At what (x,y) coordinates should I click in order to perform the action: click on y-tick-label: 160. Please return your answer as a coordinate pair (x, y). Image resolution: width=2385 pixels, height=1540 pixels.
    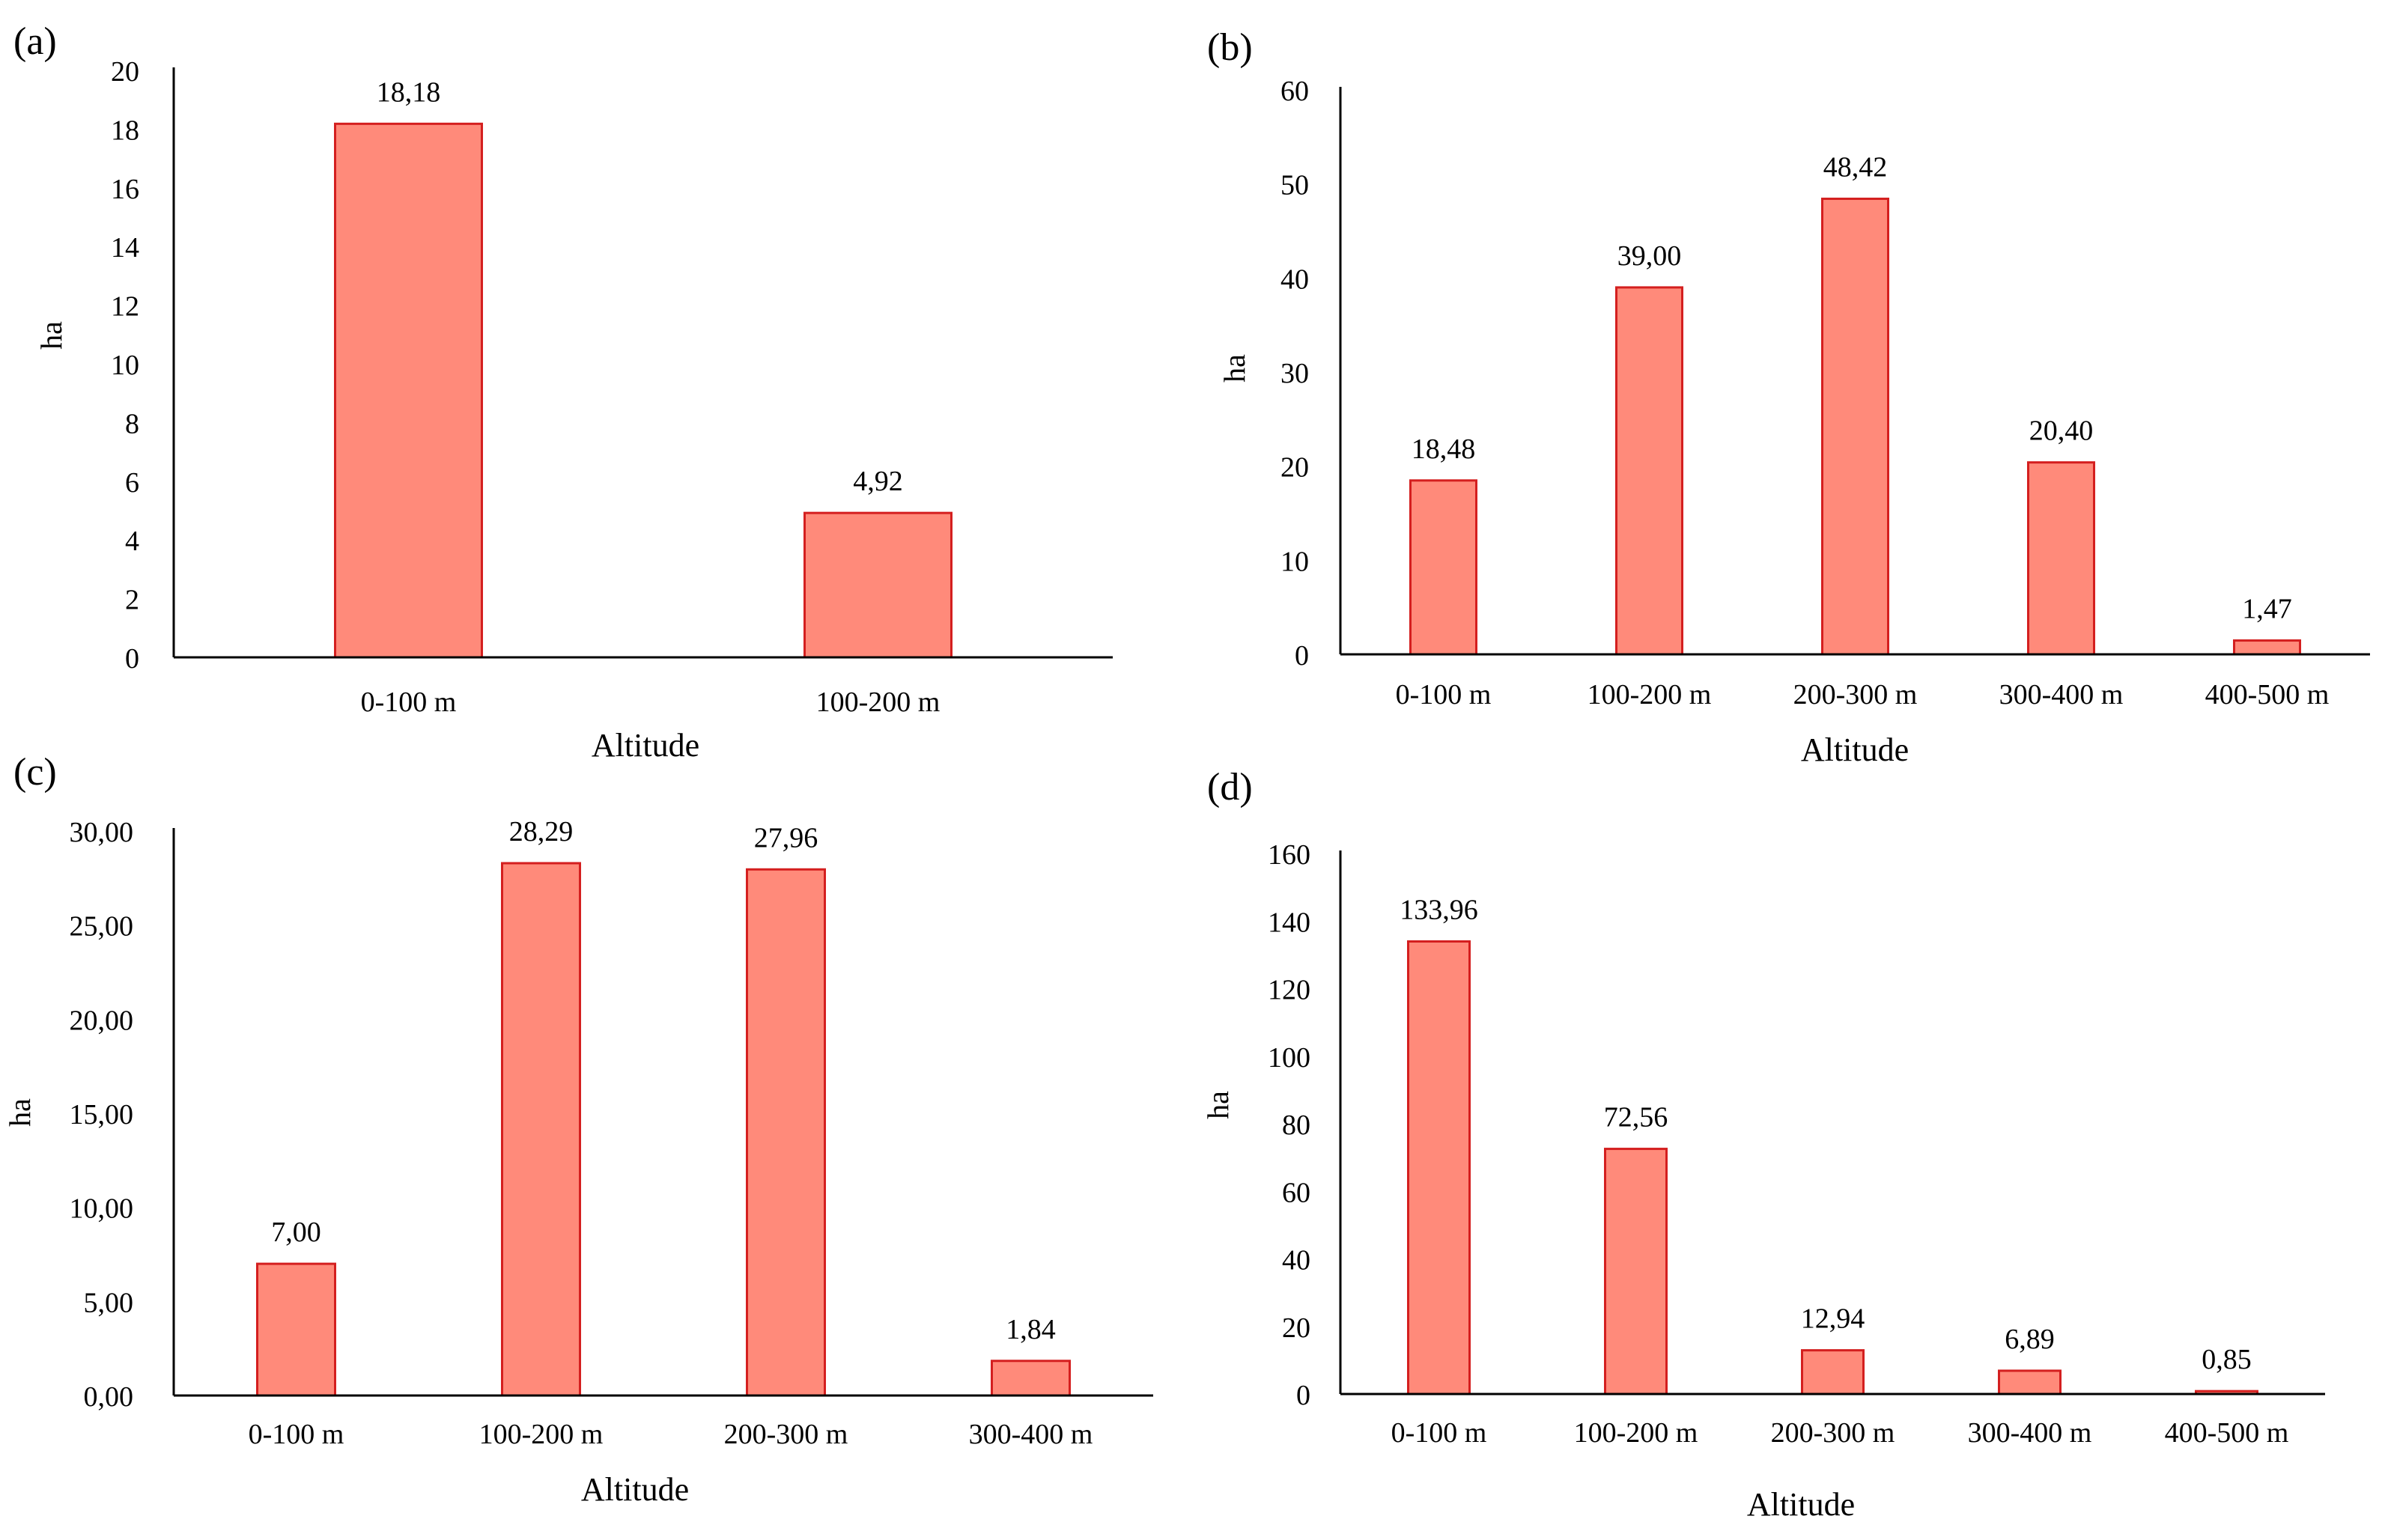
    Looking at the image, I should click on (1289, 855).